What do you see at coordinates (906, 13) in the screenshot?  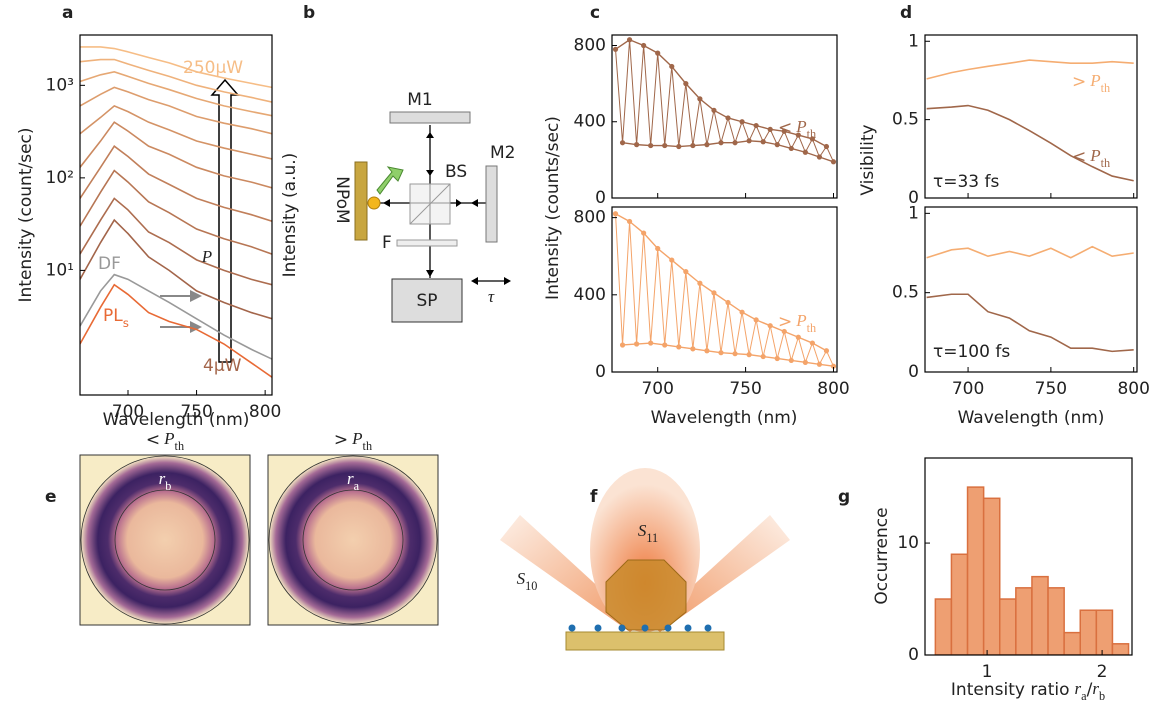 I see `panel-letter: d` at bounding box center [906, 13].